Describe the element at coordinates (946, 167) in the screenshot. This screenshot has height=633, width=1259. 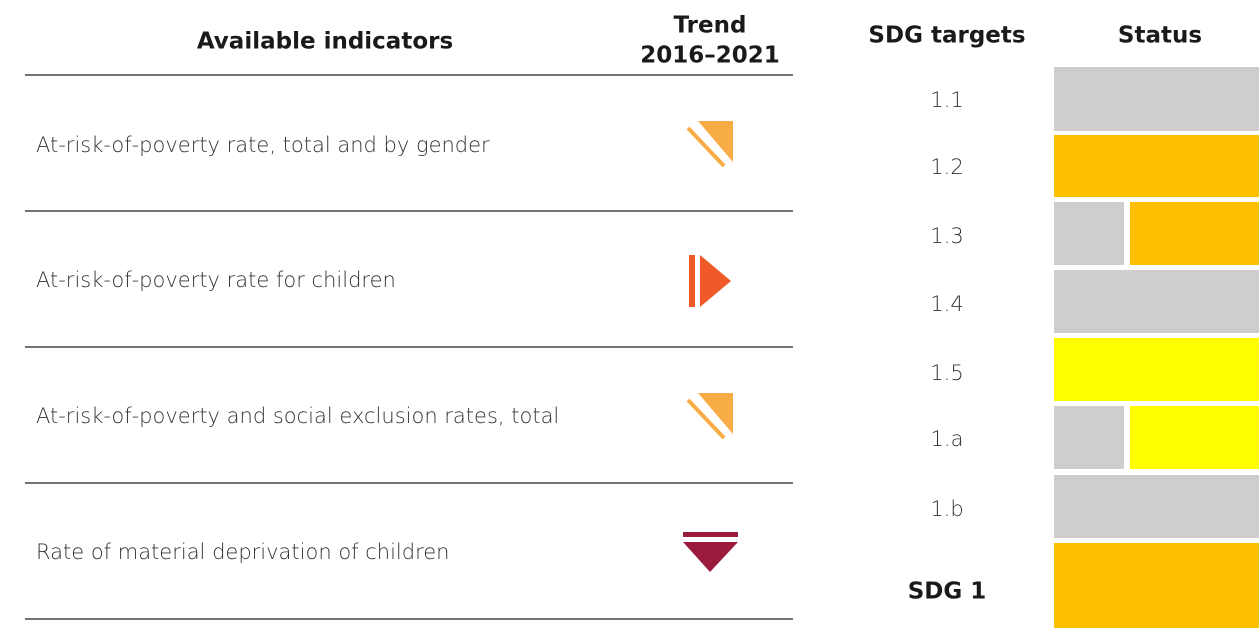
I see `target-label: 1.2` at that location.